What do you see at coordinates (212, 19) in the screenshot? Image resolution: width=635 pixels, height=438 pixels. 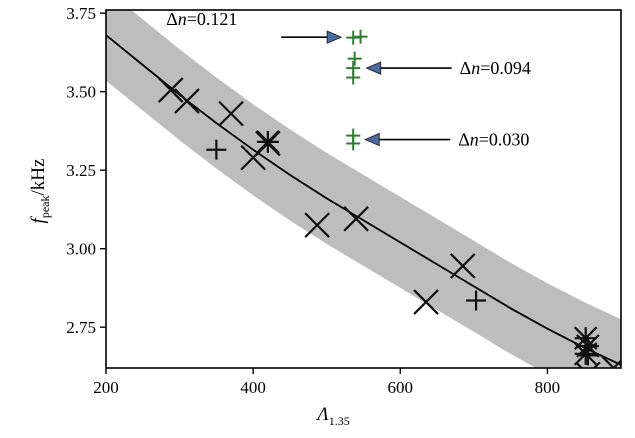 I see `annotation-label-value: =0.121` at bounding box center [212, 19].